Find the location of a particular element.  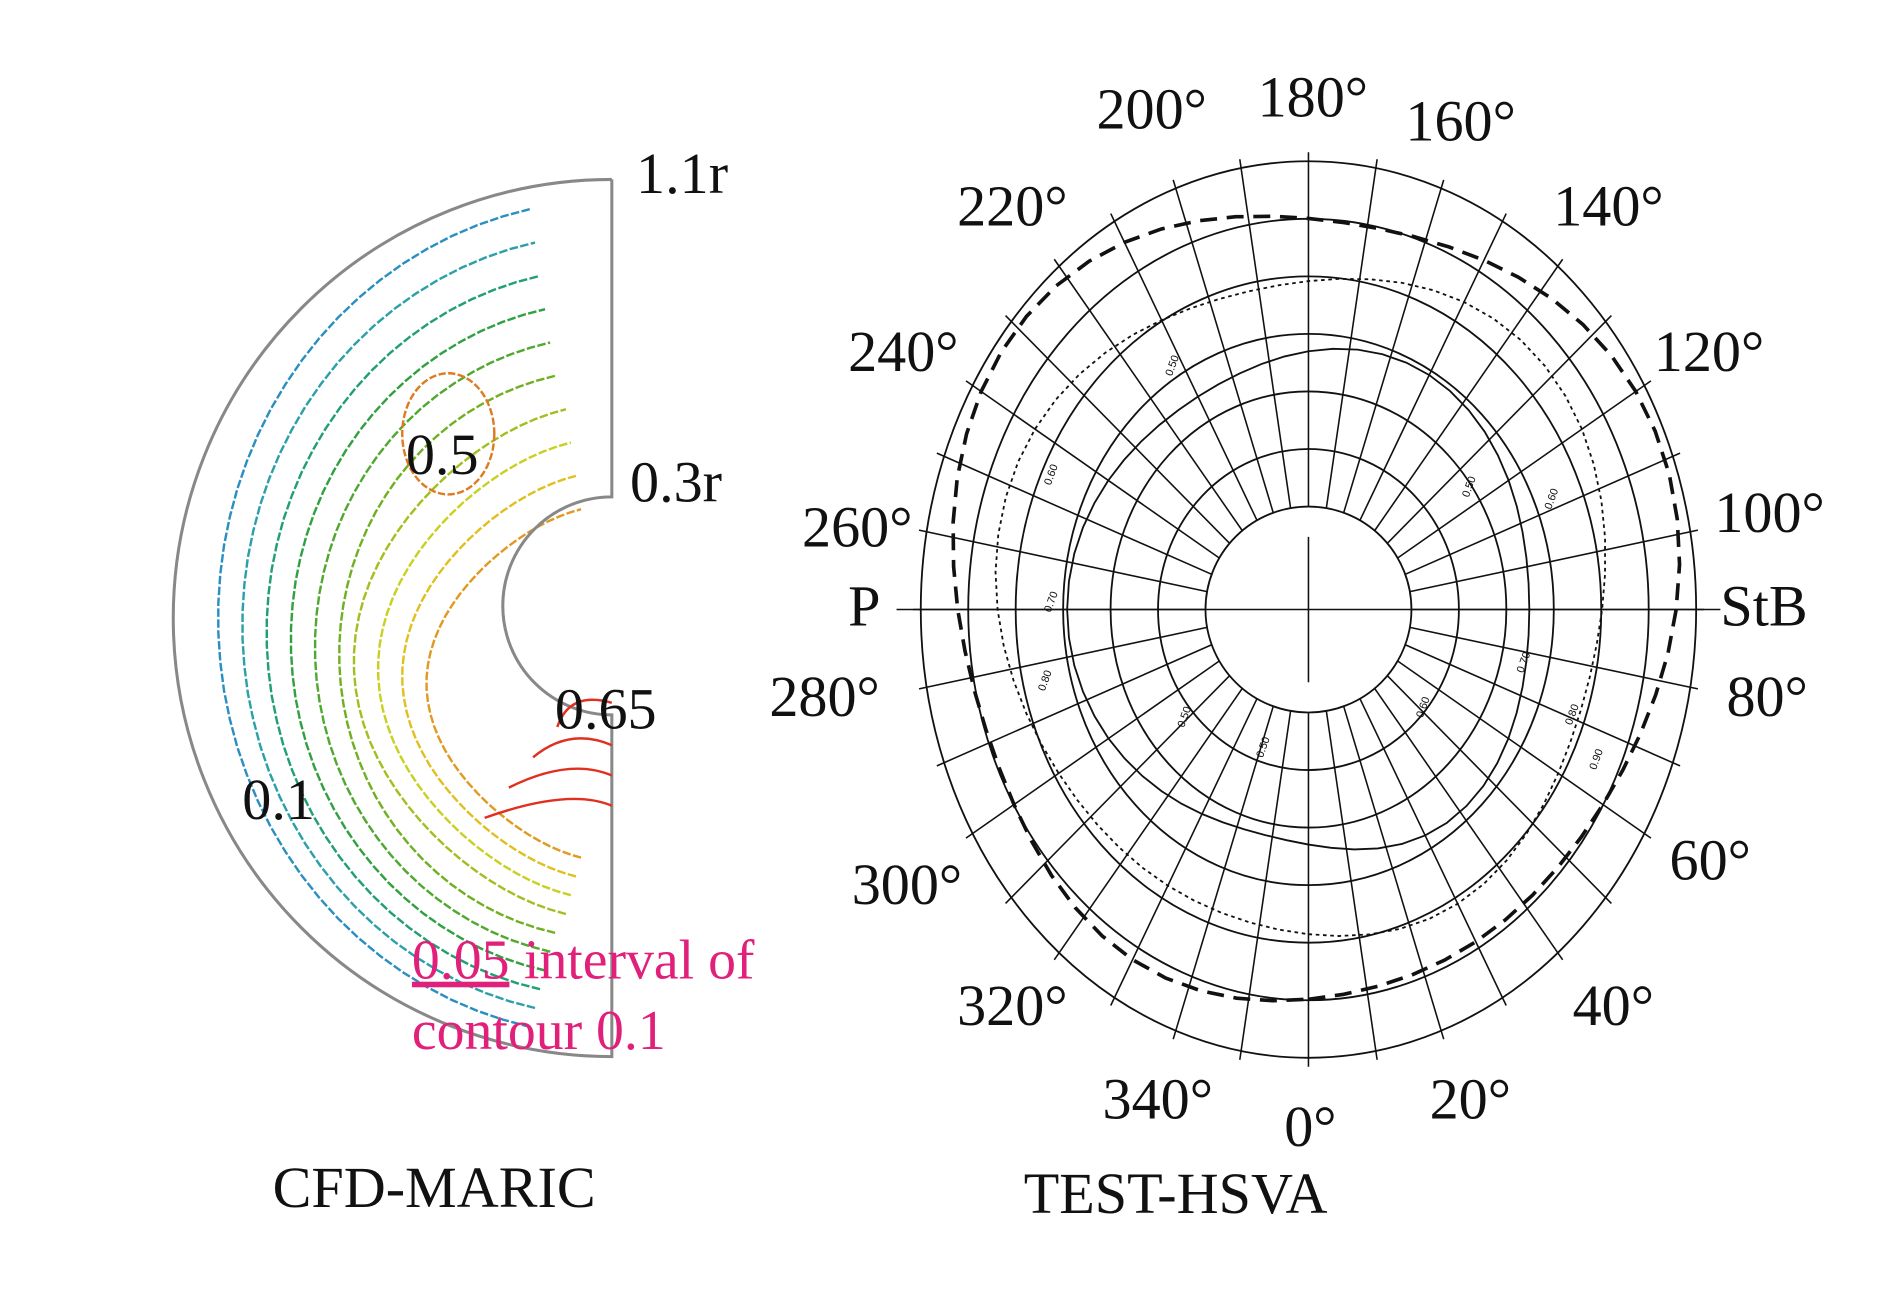

angle-label: 260° is located at coordinates (857, 527).